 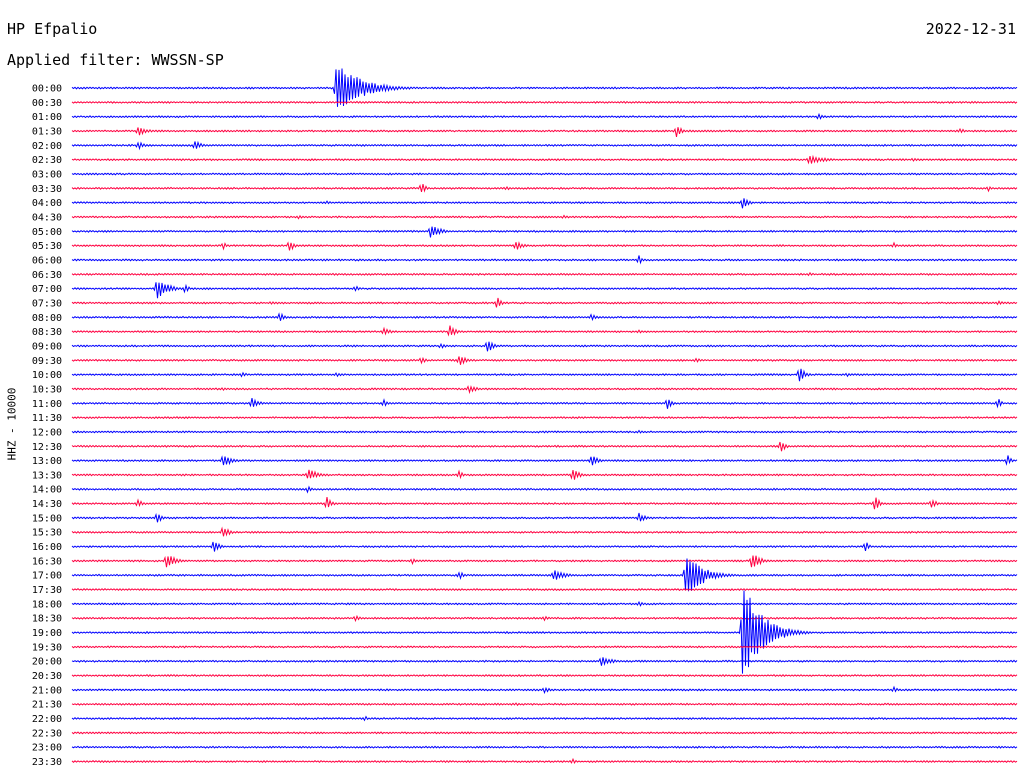 I want to click on time-label: 08:00, so click(x=47, y=318).